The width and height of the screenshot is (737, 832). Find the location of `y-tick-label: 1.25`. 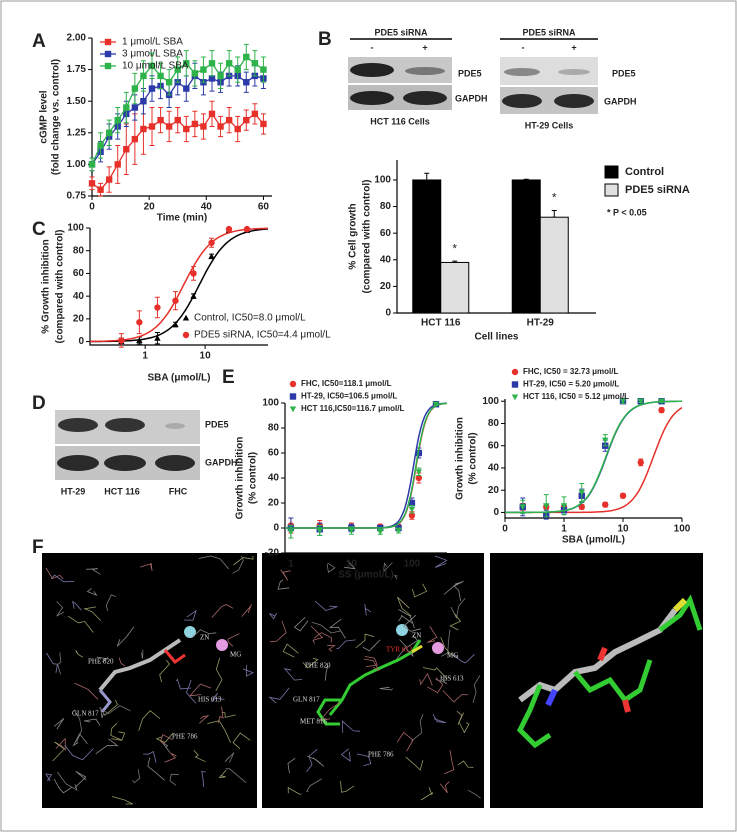

y-tick-label: 1.25 is located at coordinates (77, 132).